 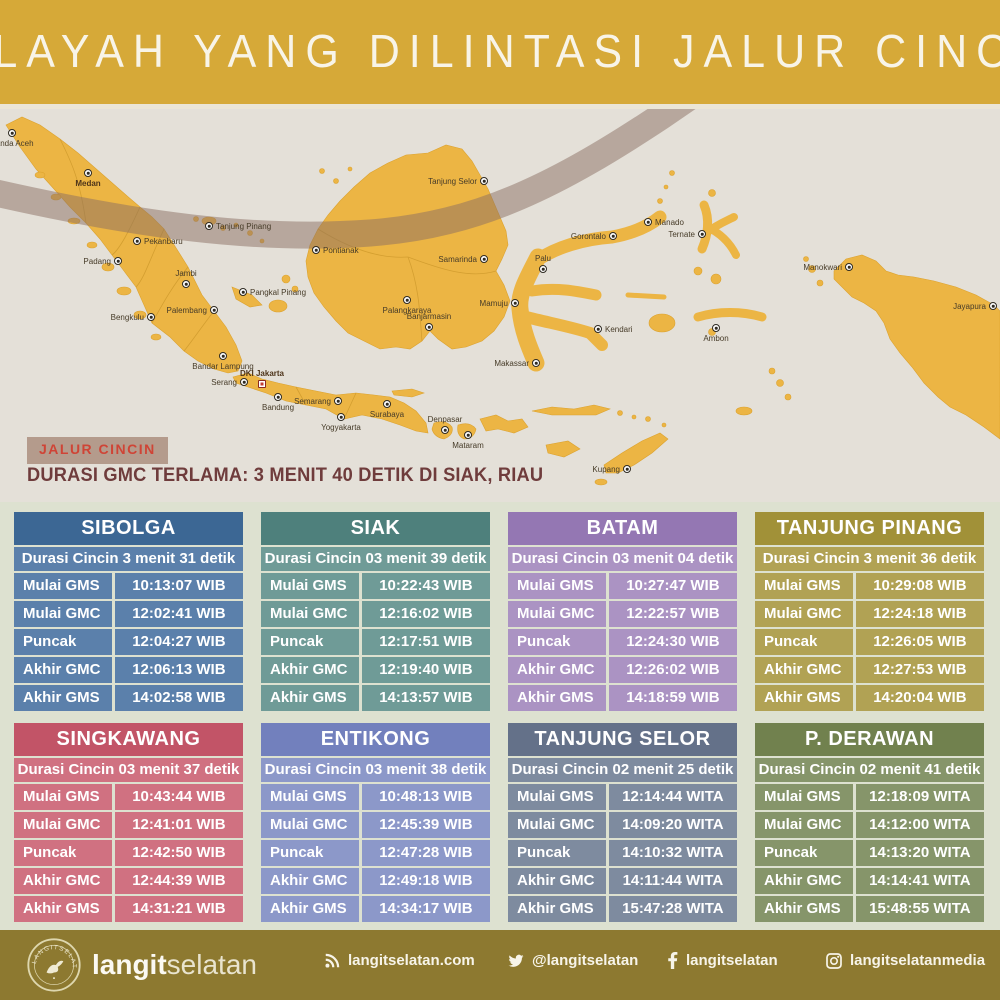 What do you see at coordinates (128, 528) in the screenshot?
I see `card-city-name: SIBOLGA` at bounding box center [128, 528].